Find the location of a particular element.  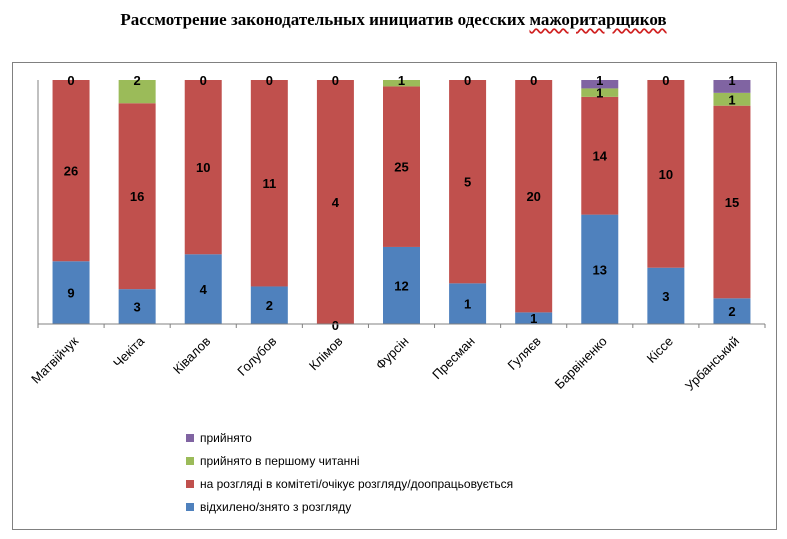

data-label-bottom: 4 is located at coordinates (204, 289).